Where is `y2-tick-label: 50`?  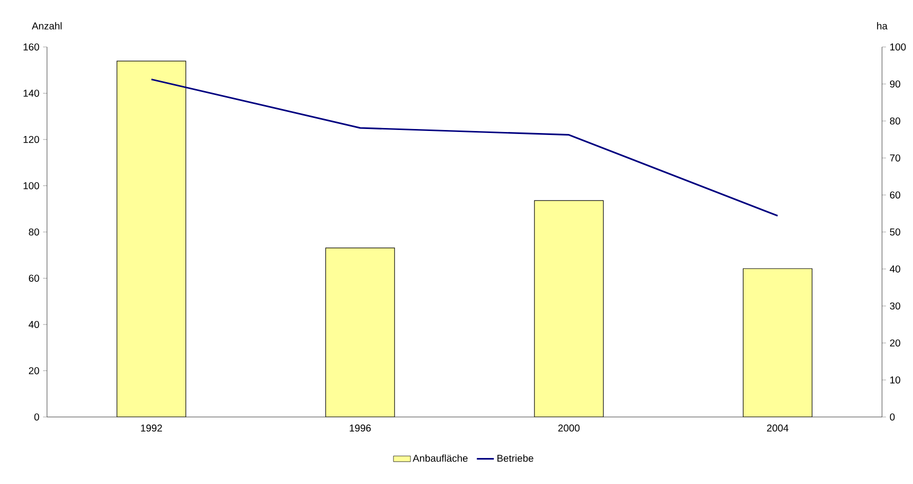
y2-tick-label: 50 is located at coordinates (895, 232).